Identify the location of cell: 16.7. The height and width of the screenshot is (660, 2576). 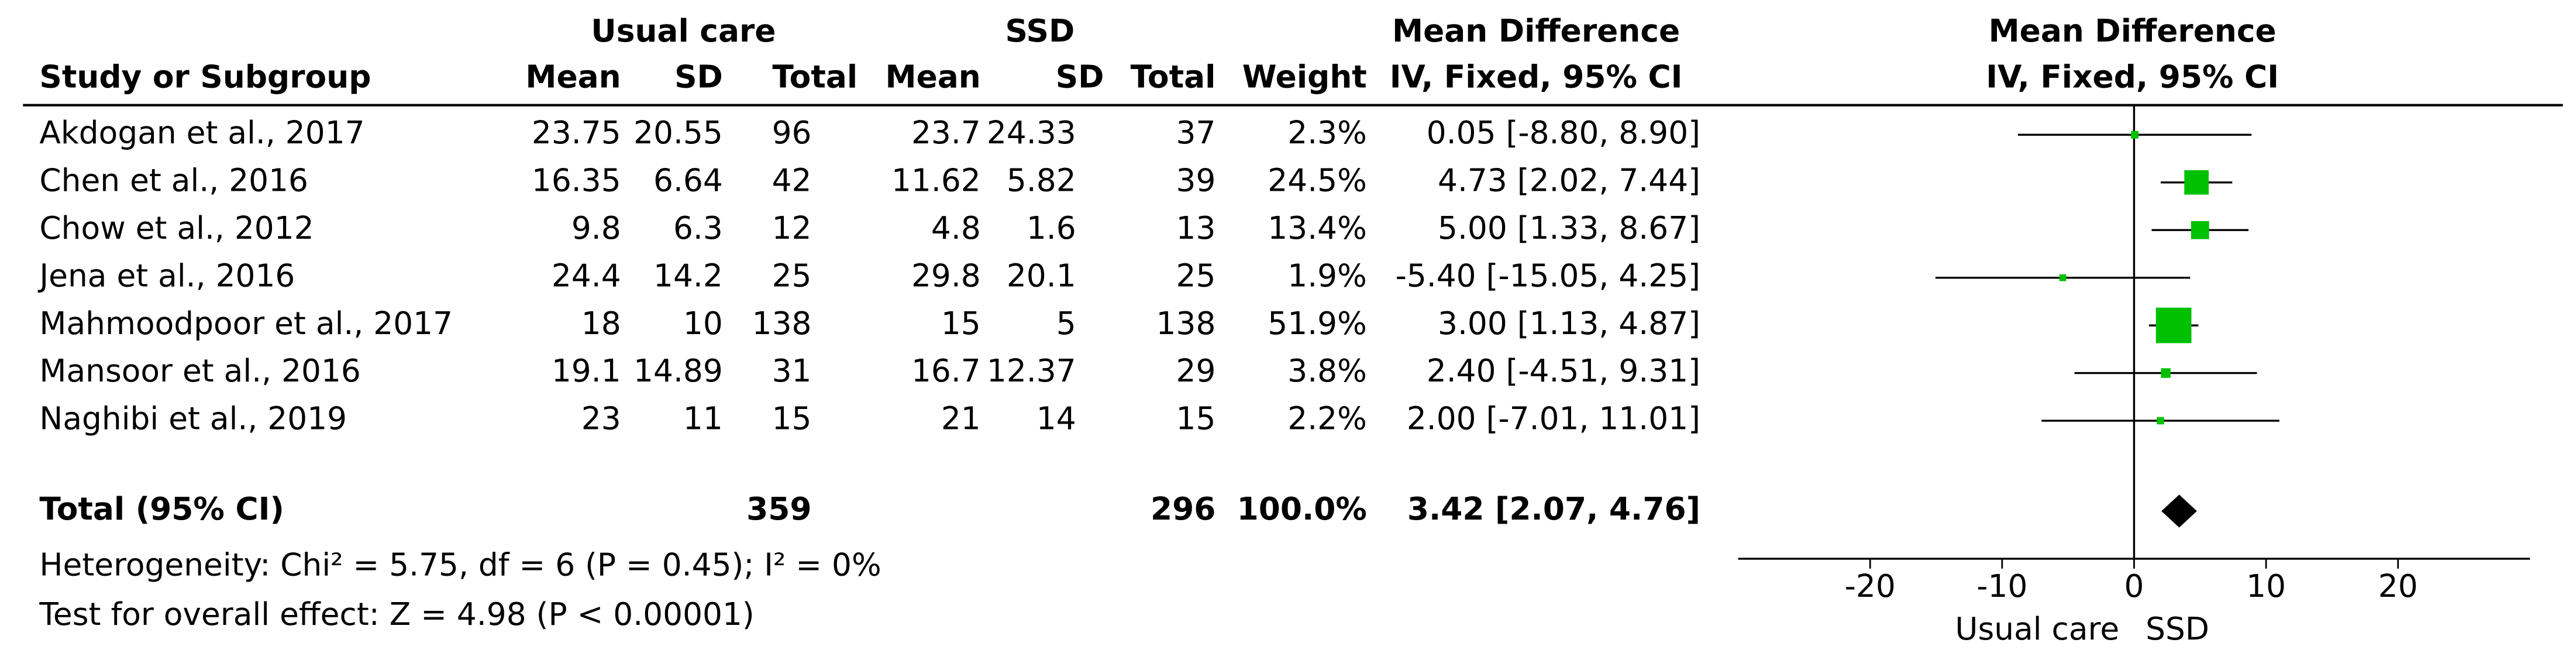
(946, 370).